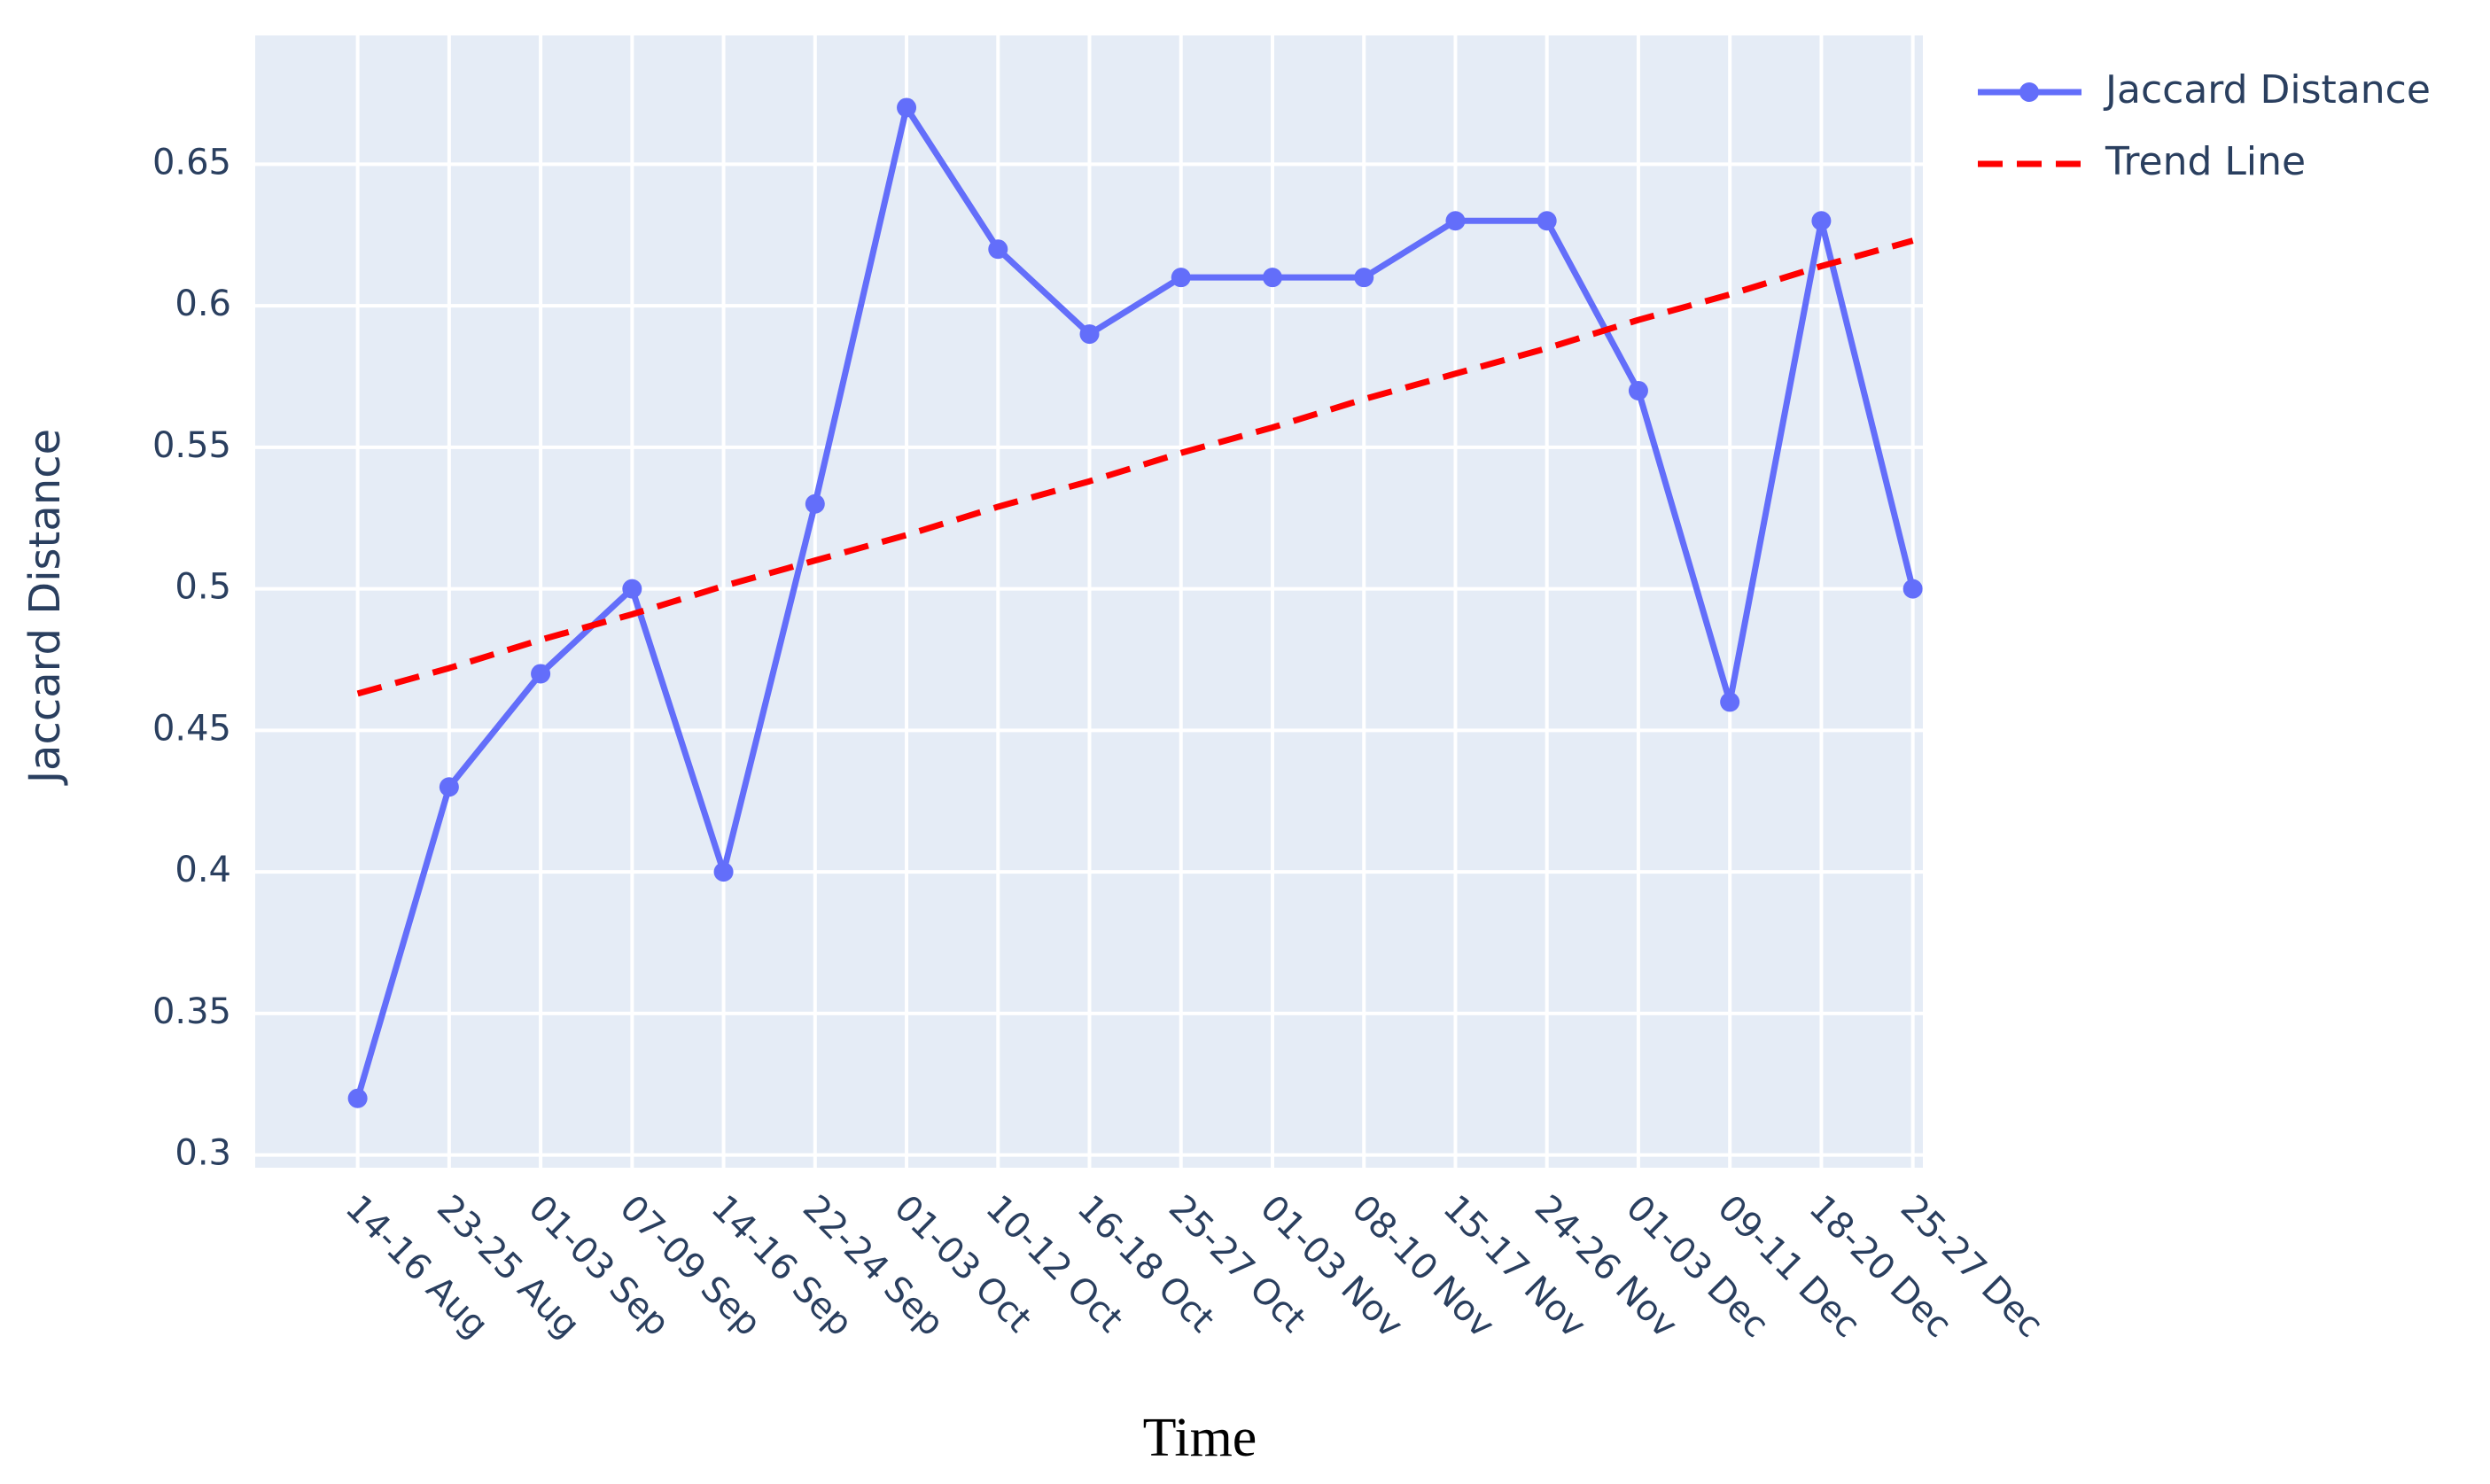 The width and height of the screenshot is (2490, 1484). I want to click on y-axis-title: Jaccard Distance, so click(45, 607).